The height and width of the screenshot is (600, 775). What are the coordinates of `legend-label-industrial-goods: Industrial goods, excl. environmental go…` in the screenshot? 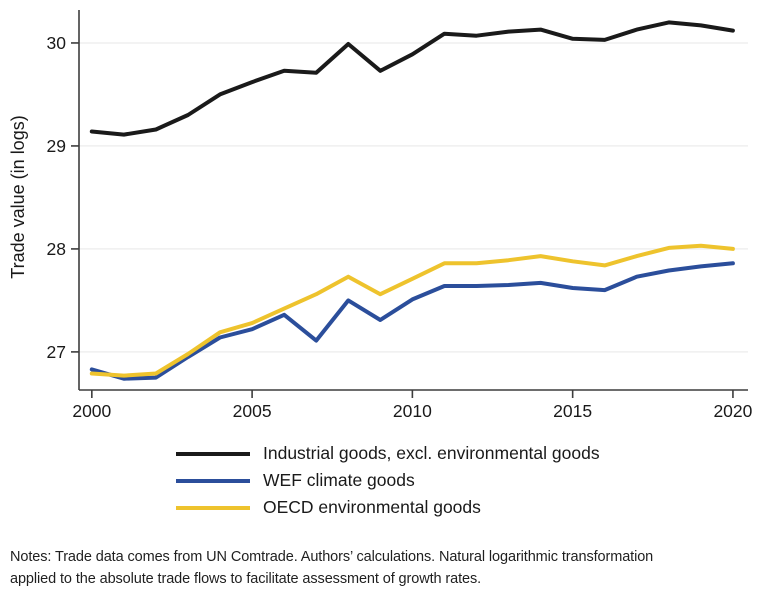 It's located at (431, 453).